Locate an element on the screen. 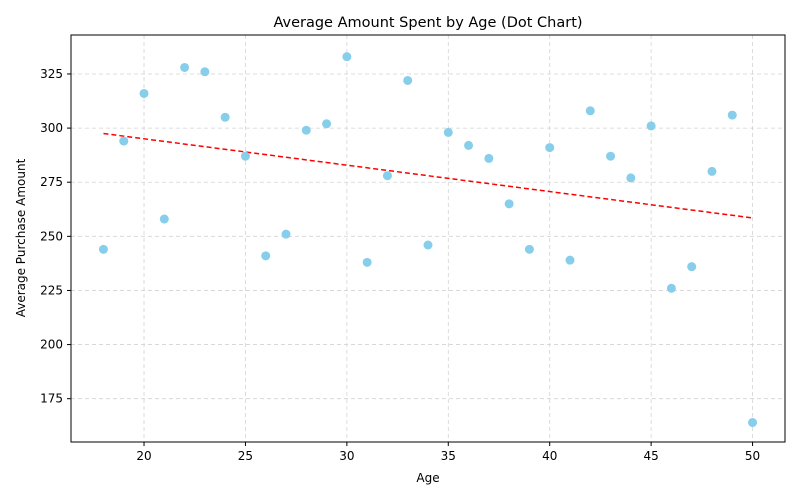  y-tick-label: 175 is located at coordinates (51, 399).